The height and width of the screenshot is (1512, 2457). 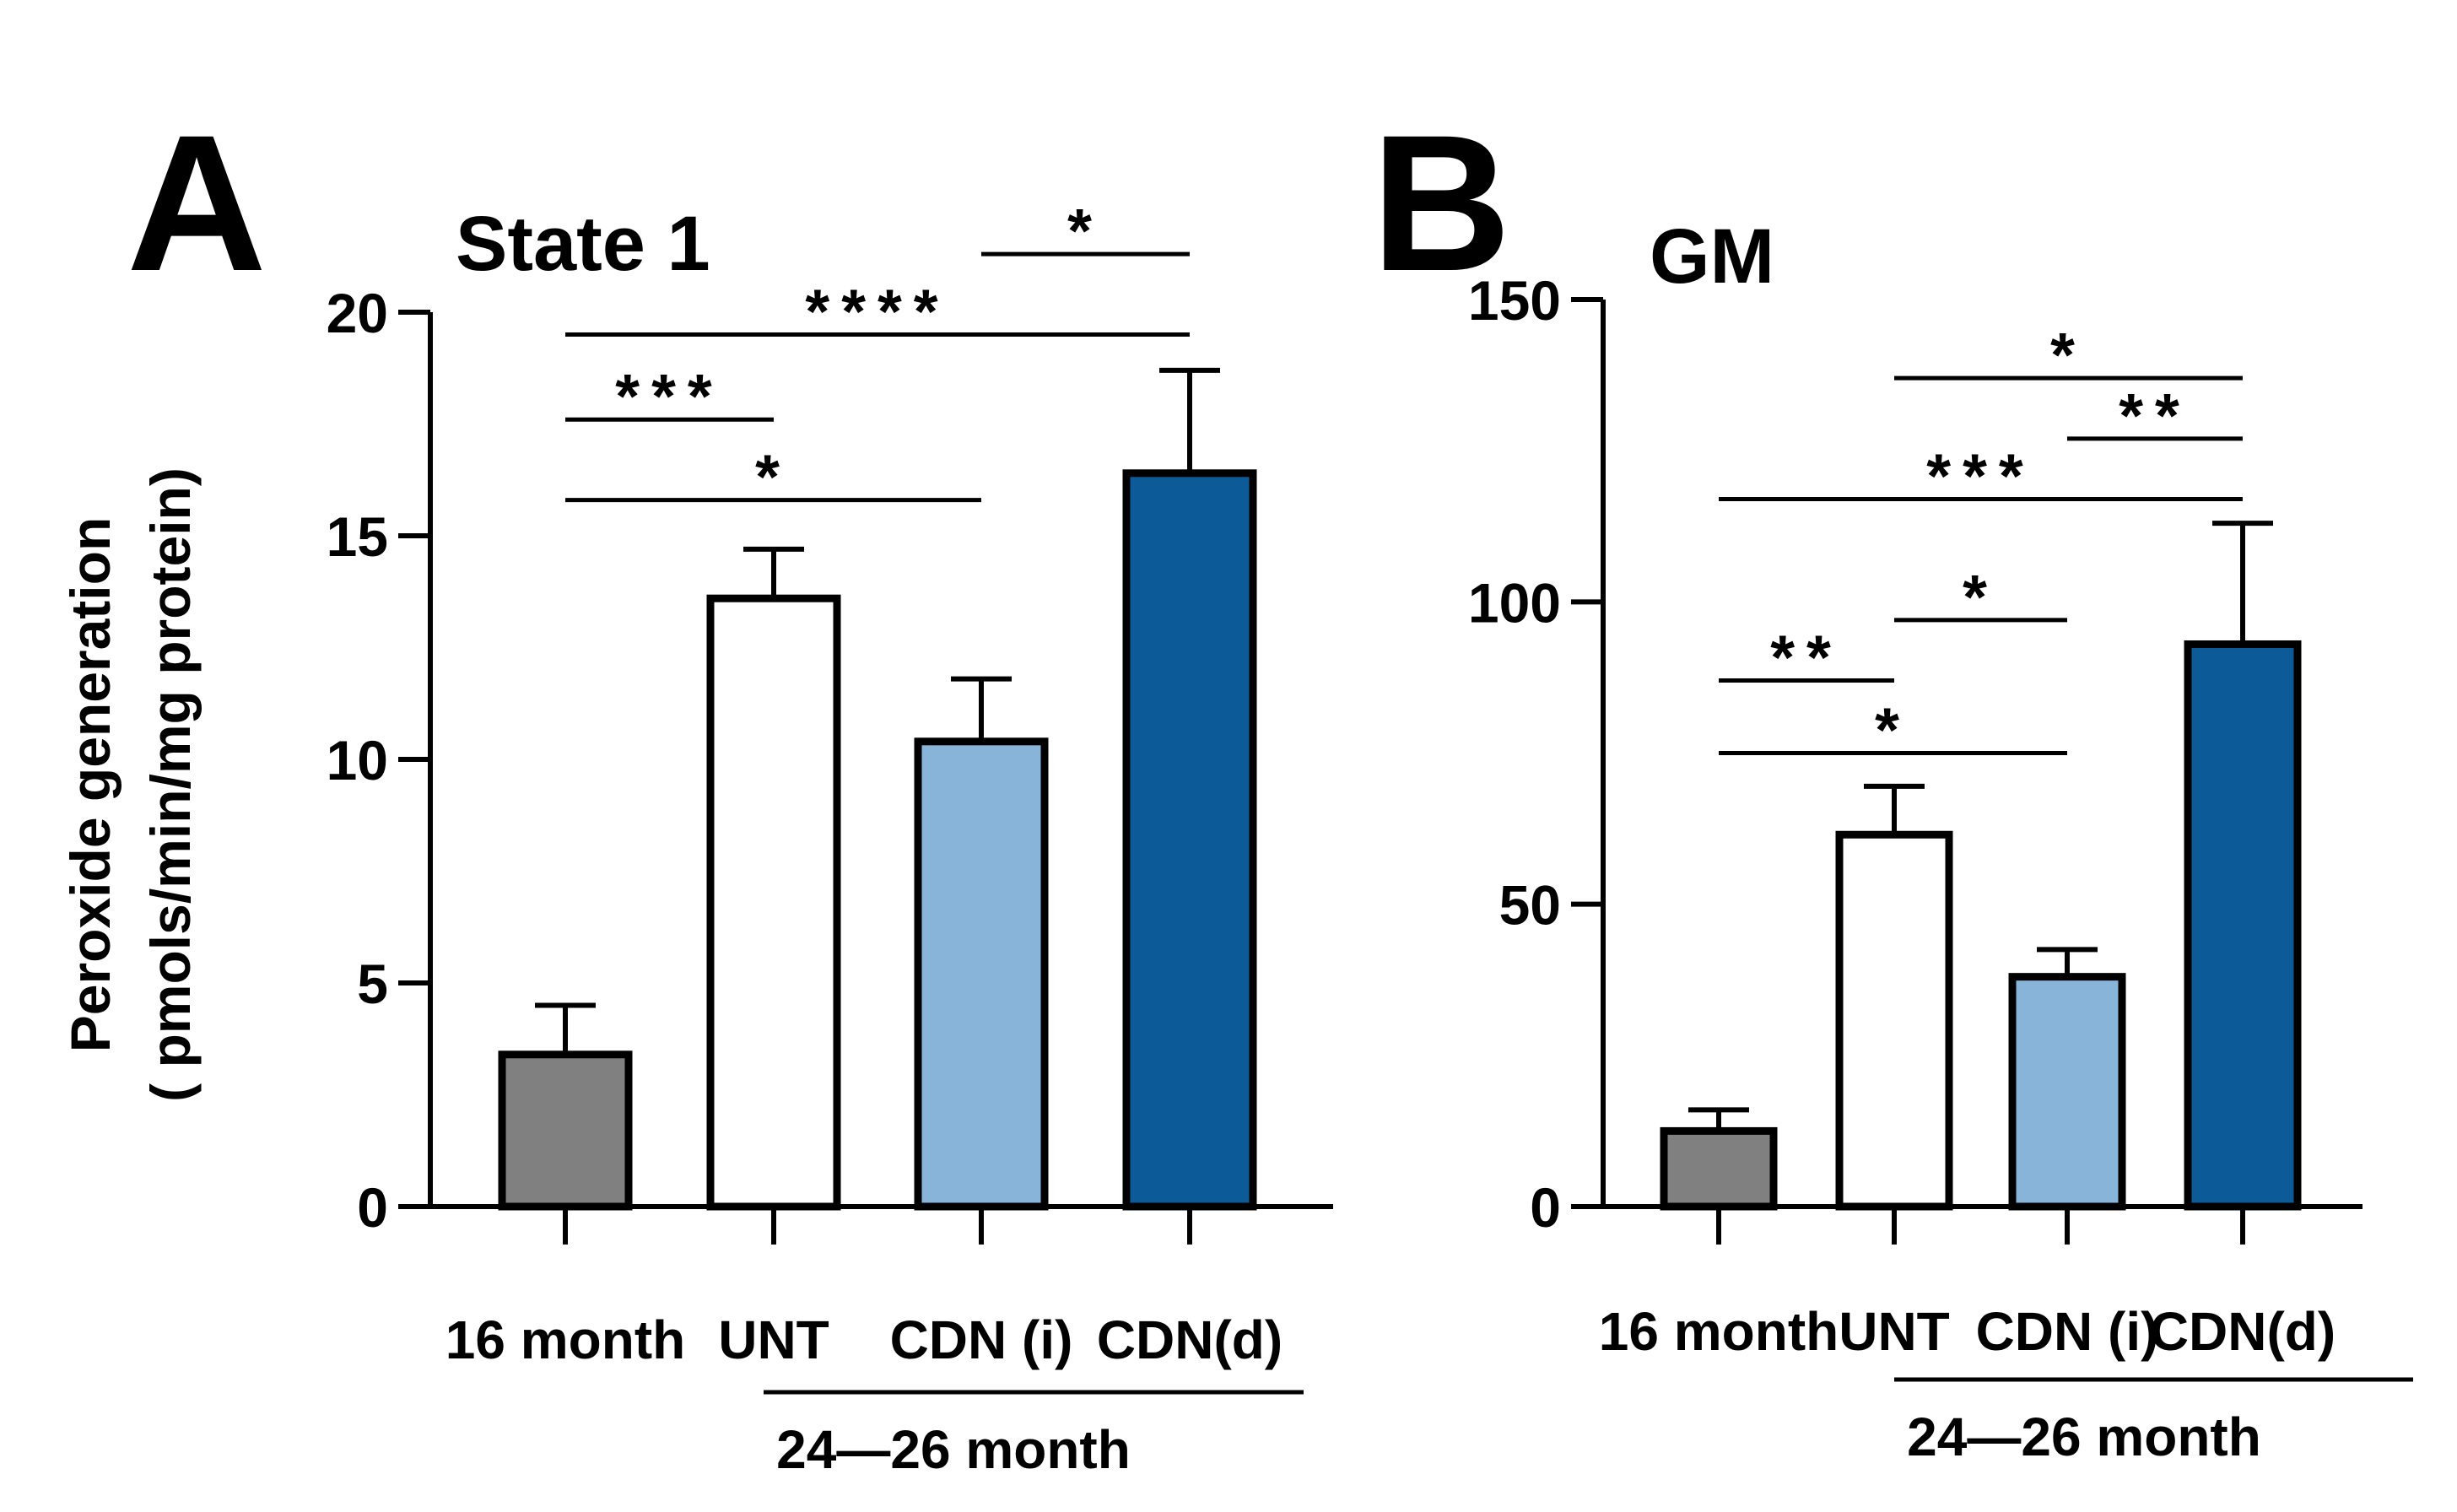 What do you see at coordinates (357, 760) in the screenshot?
I see `y-tick-label: 10` at bounding box center [357, 760].